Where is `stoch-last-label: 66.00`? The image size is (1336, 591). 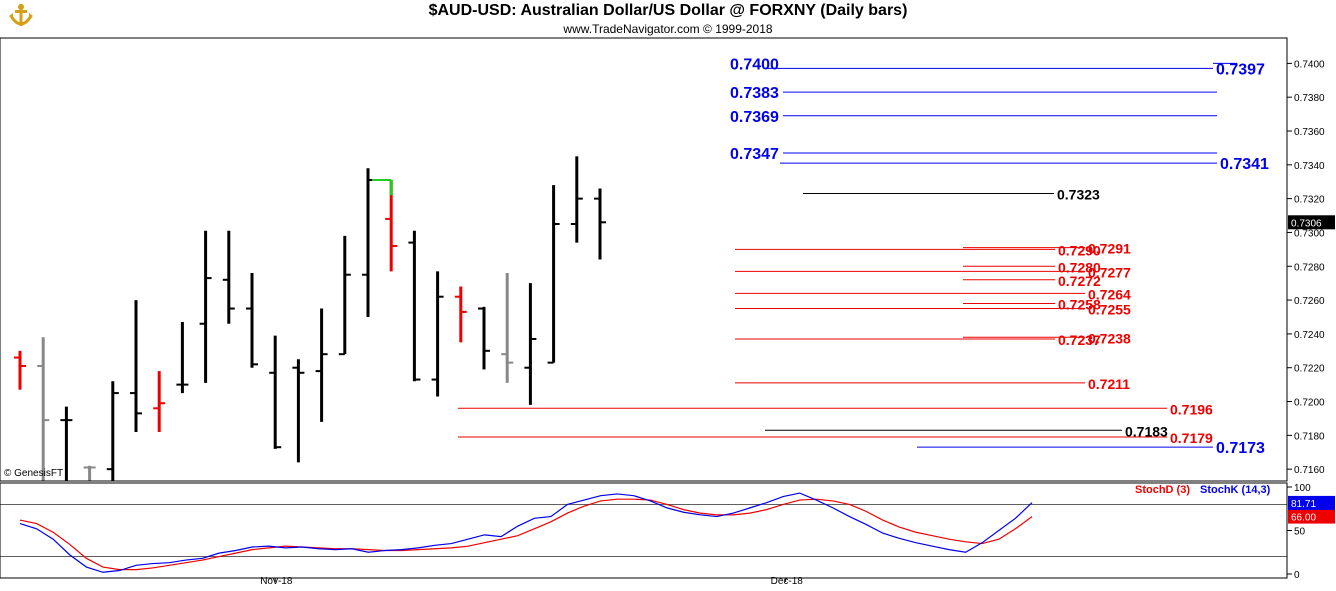 stoch-last-label: 66.00 is located at coordinates (1303, 518).